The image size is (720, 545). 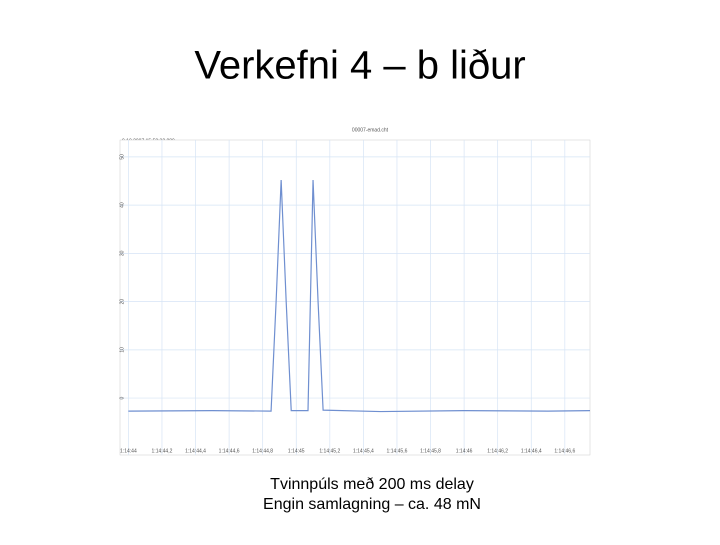 What do you see at coordinates (296, 451) in the screenshot?
I see `x-tick-label: 1:14:45` at bounding box center [296, 451].